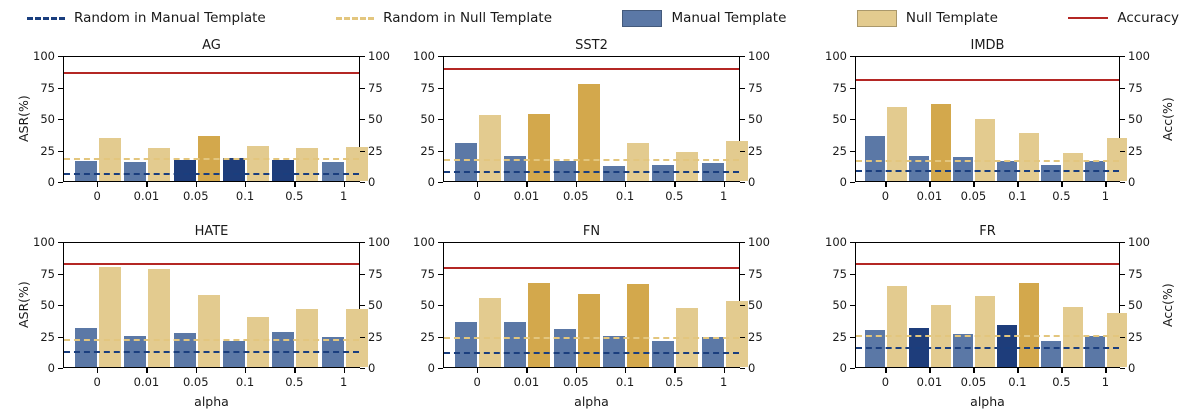  I want to click on subplot-title: FR, so click(987, 231).